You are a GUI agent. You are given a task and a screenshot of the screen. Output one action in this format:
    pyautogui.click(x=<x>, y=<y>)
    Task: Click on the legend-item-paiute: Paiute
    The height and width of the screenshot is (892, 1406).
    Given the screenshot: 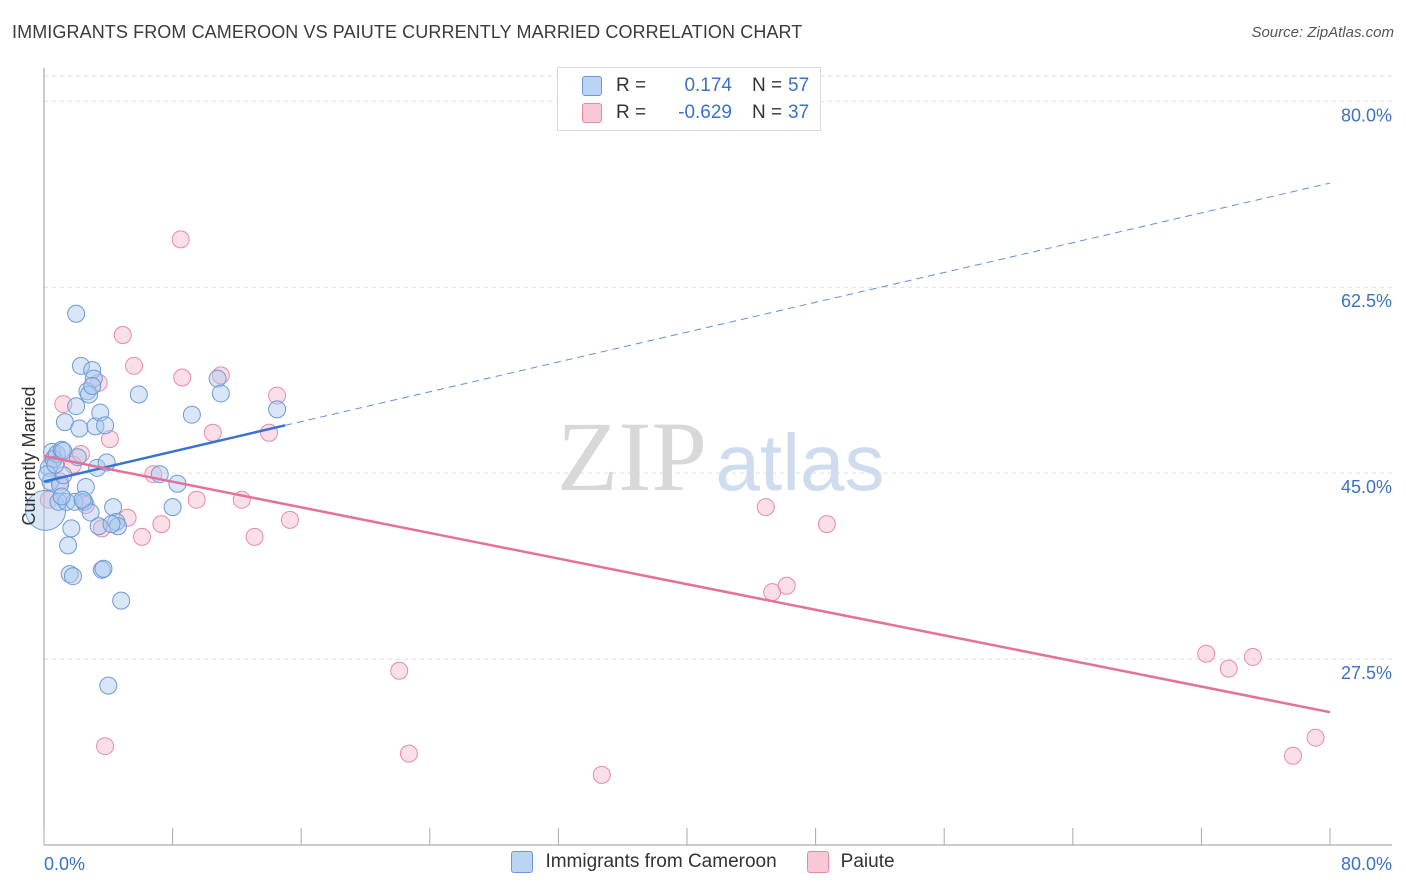 What is the action you would take?
    pyautogui.click(x=850, y=862)
    